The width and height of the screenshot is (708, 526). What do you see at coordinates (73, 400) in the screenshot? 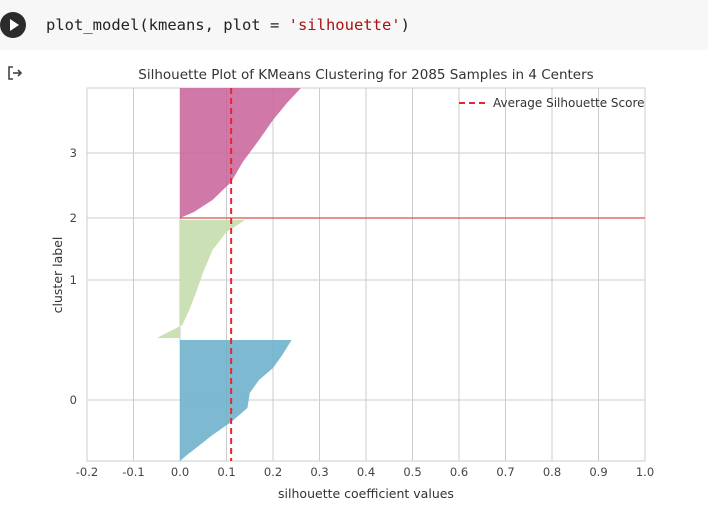
I see `y-tick-label: 0` at bounding box center [73, 400].